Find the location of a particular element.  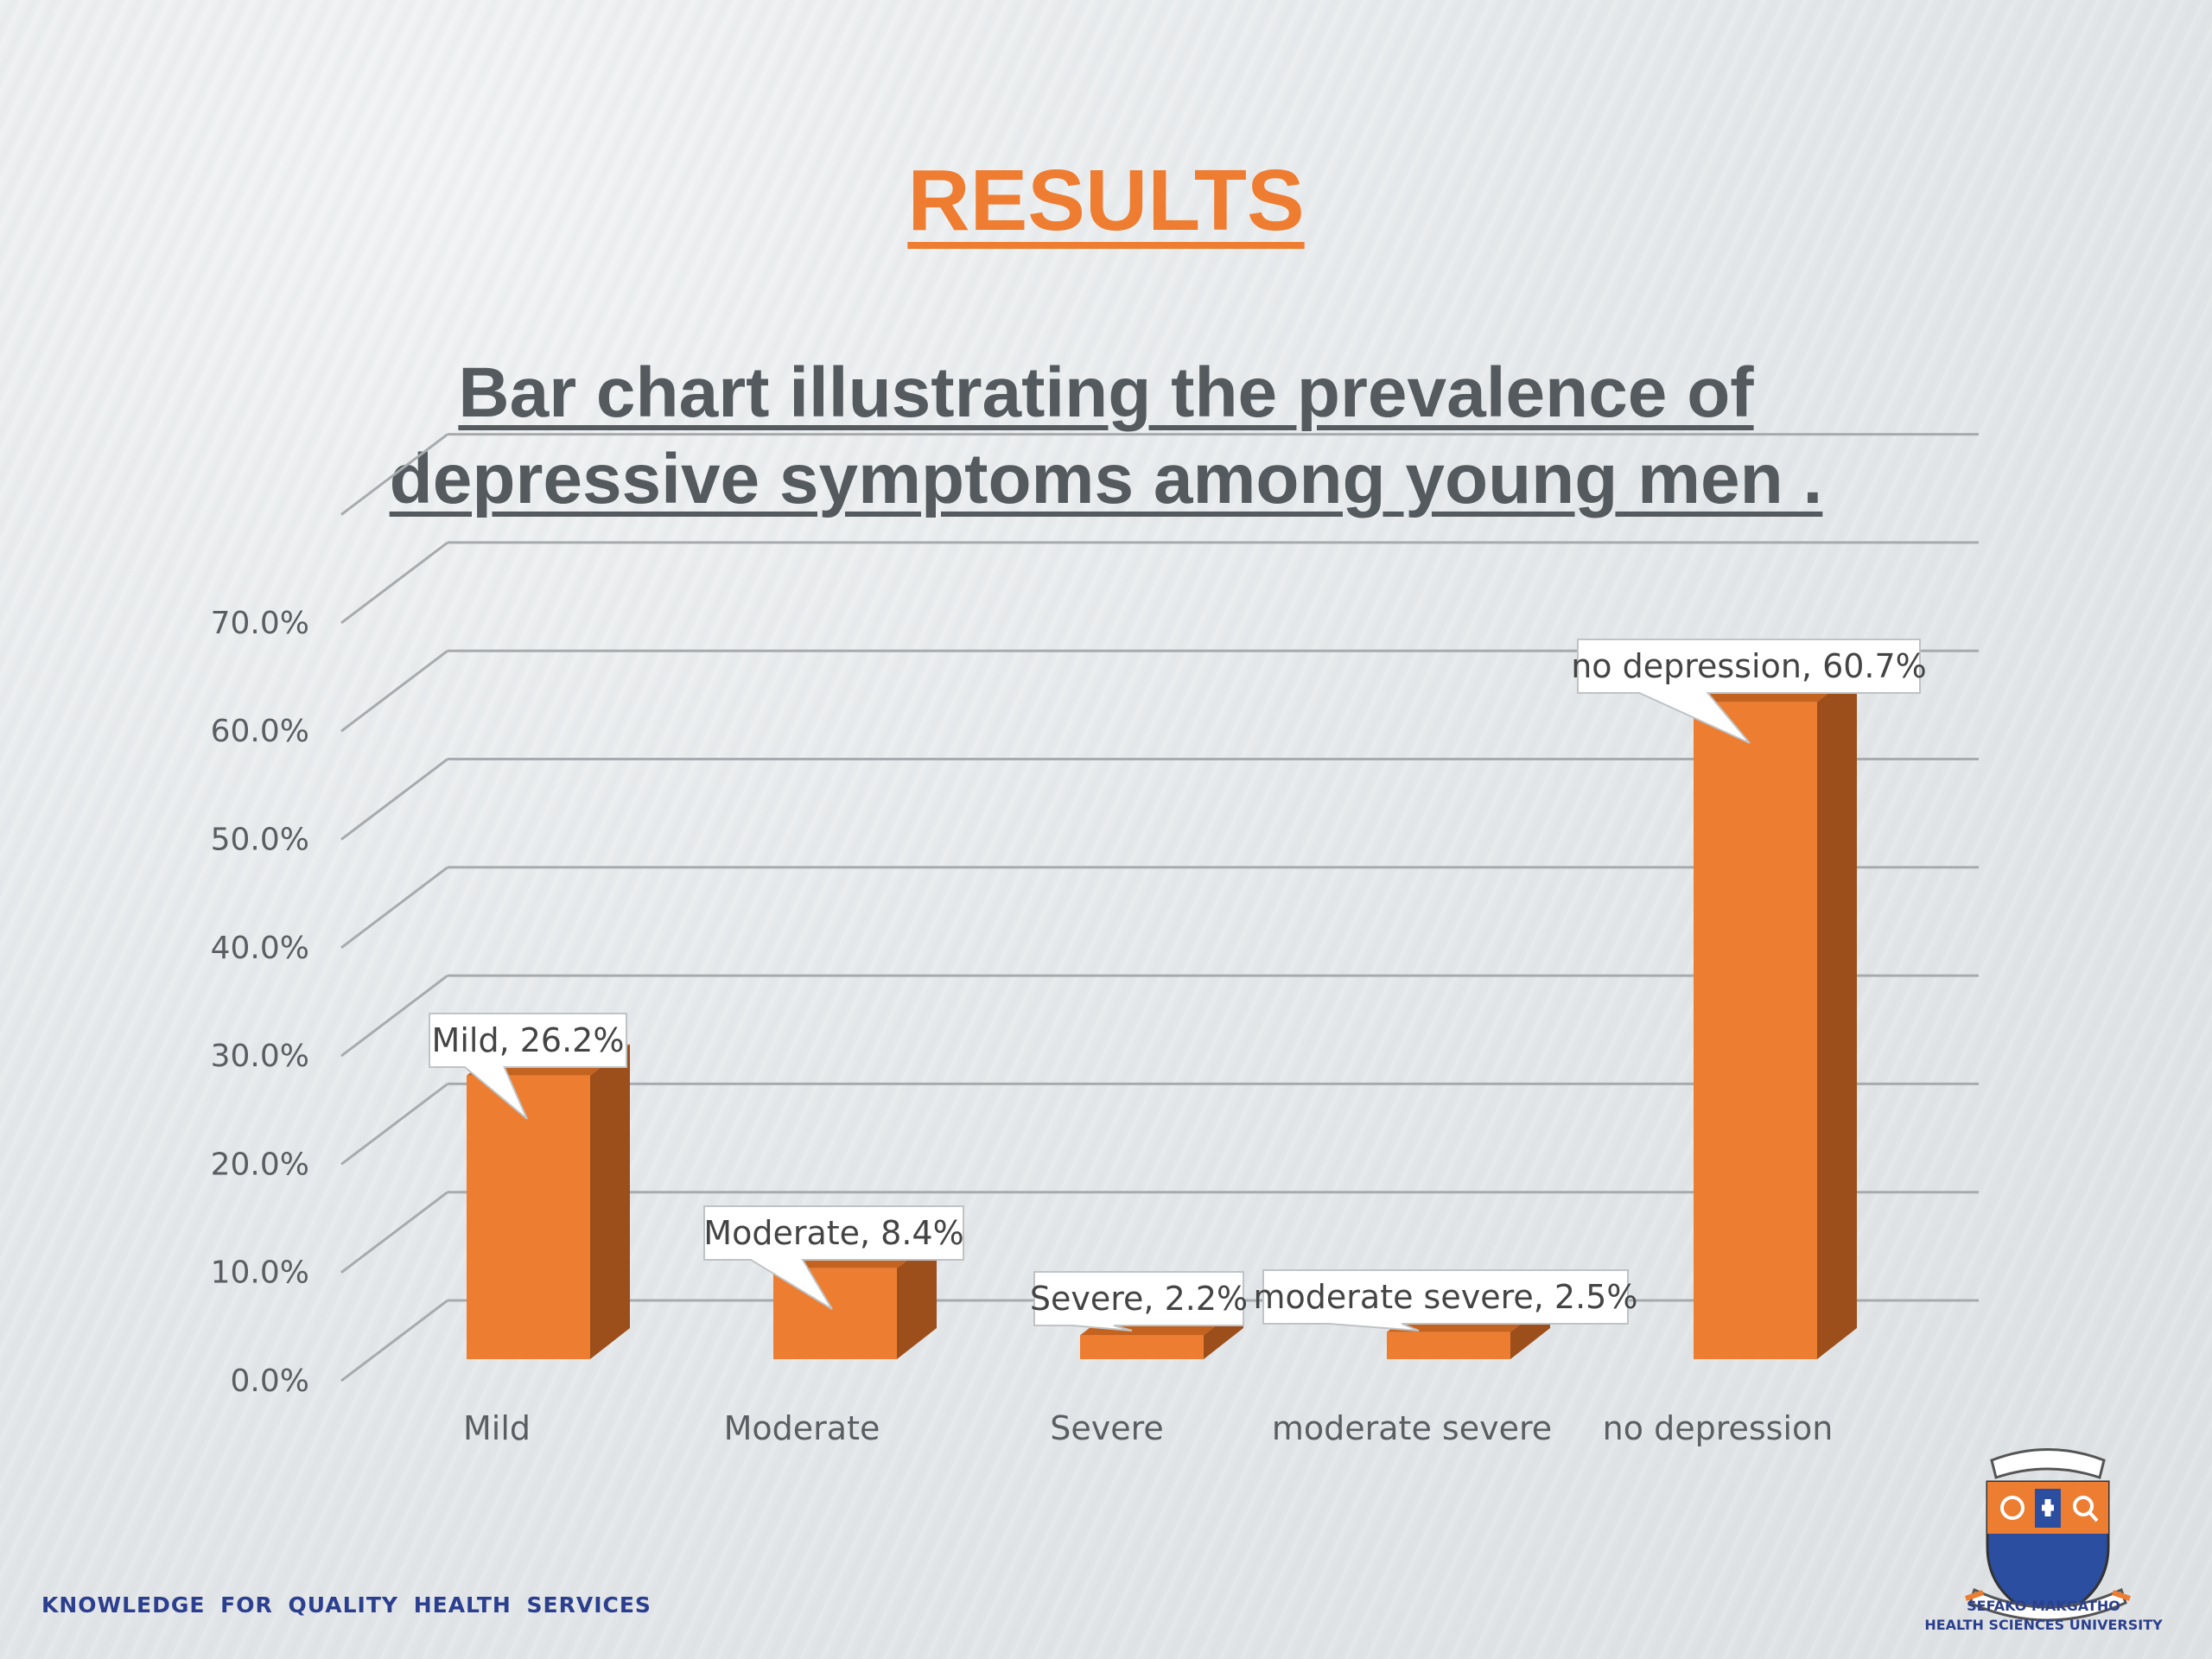

chart-title-line-1: Bar chart illustrating the prevalence of is located at coordinates (1106, 392).